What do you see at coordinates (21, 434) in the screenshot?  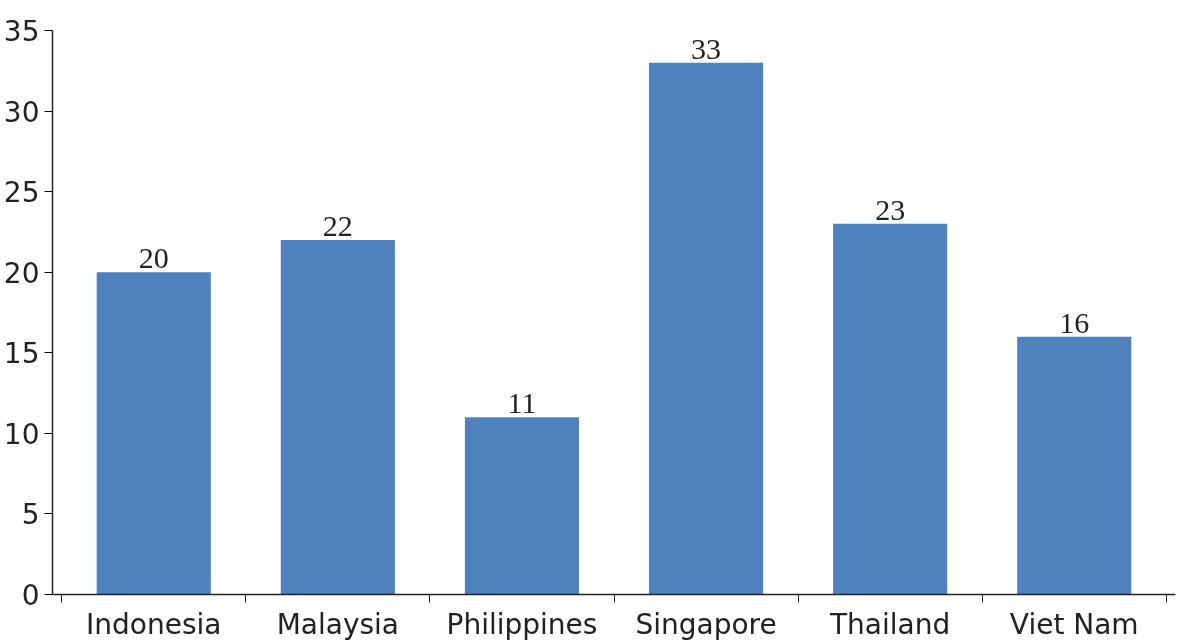 I see `y-tick-label: 10` at bounding box center [21, 434].